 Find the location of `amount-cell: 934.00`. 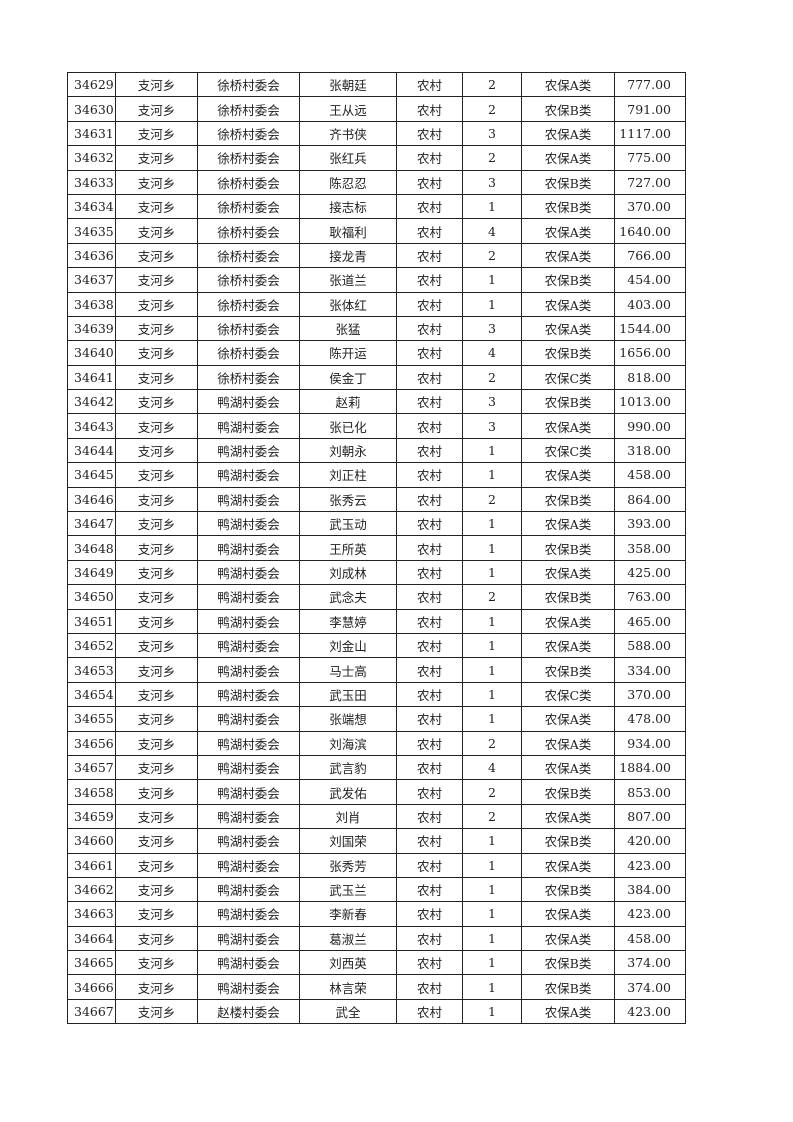

amount-cell: 934.00 is located at coordinates (650, 743).